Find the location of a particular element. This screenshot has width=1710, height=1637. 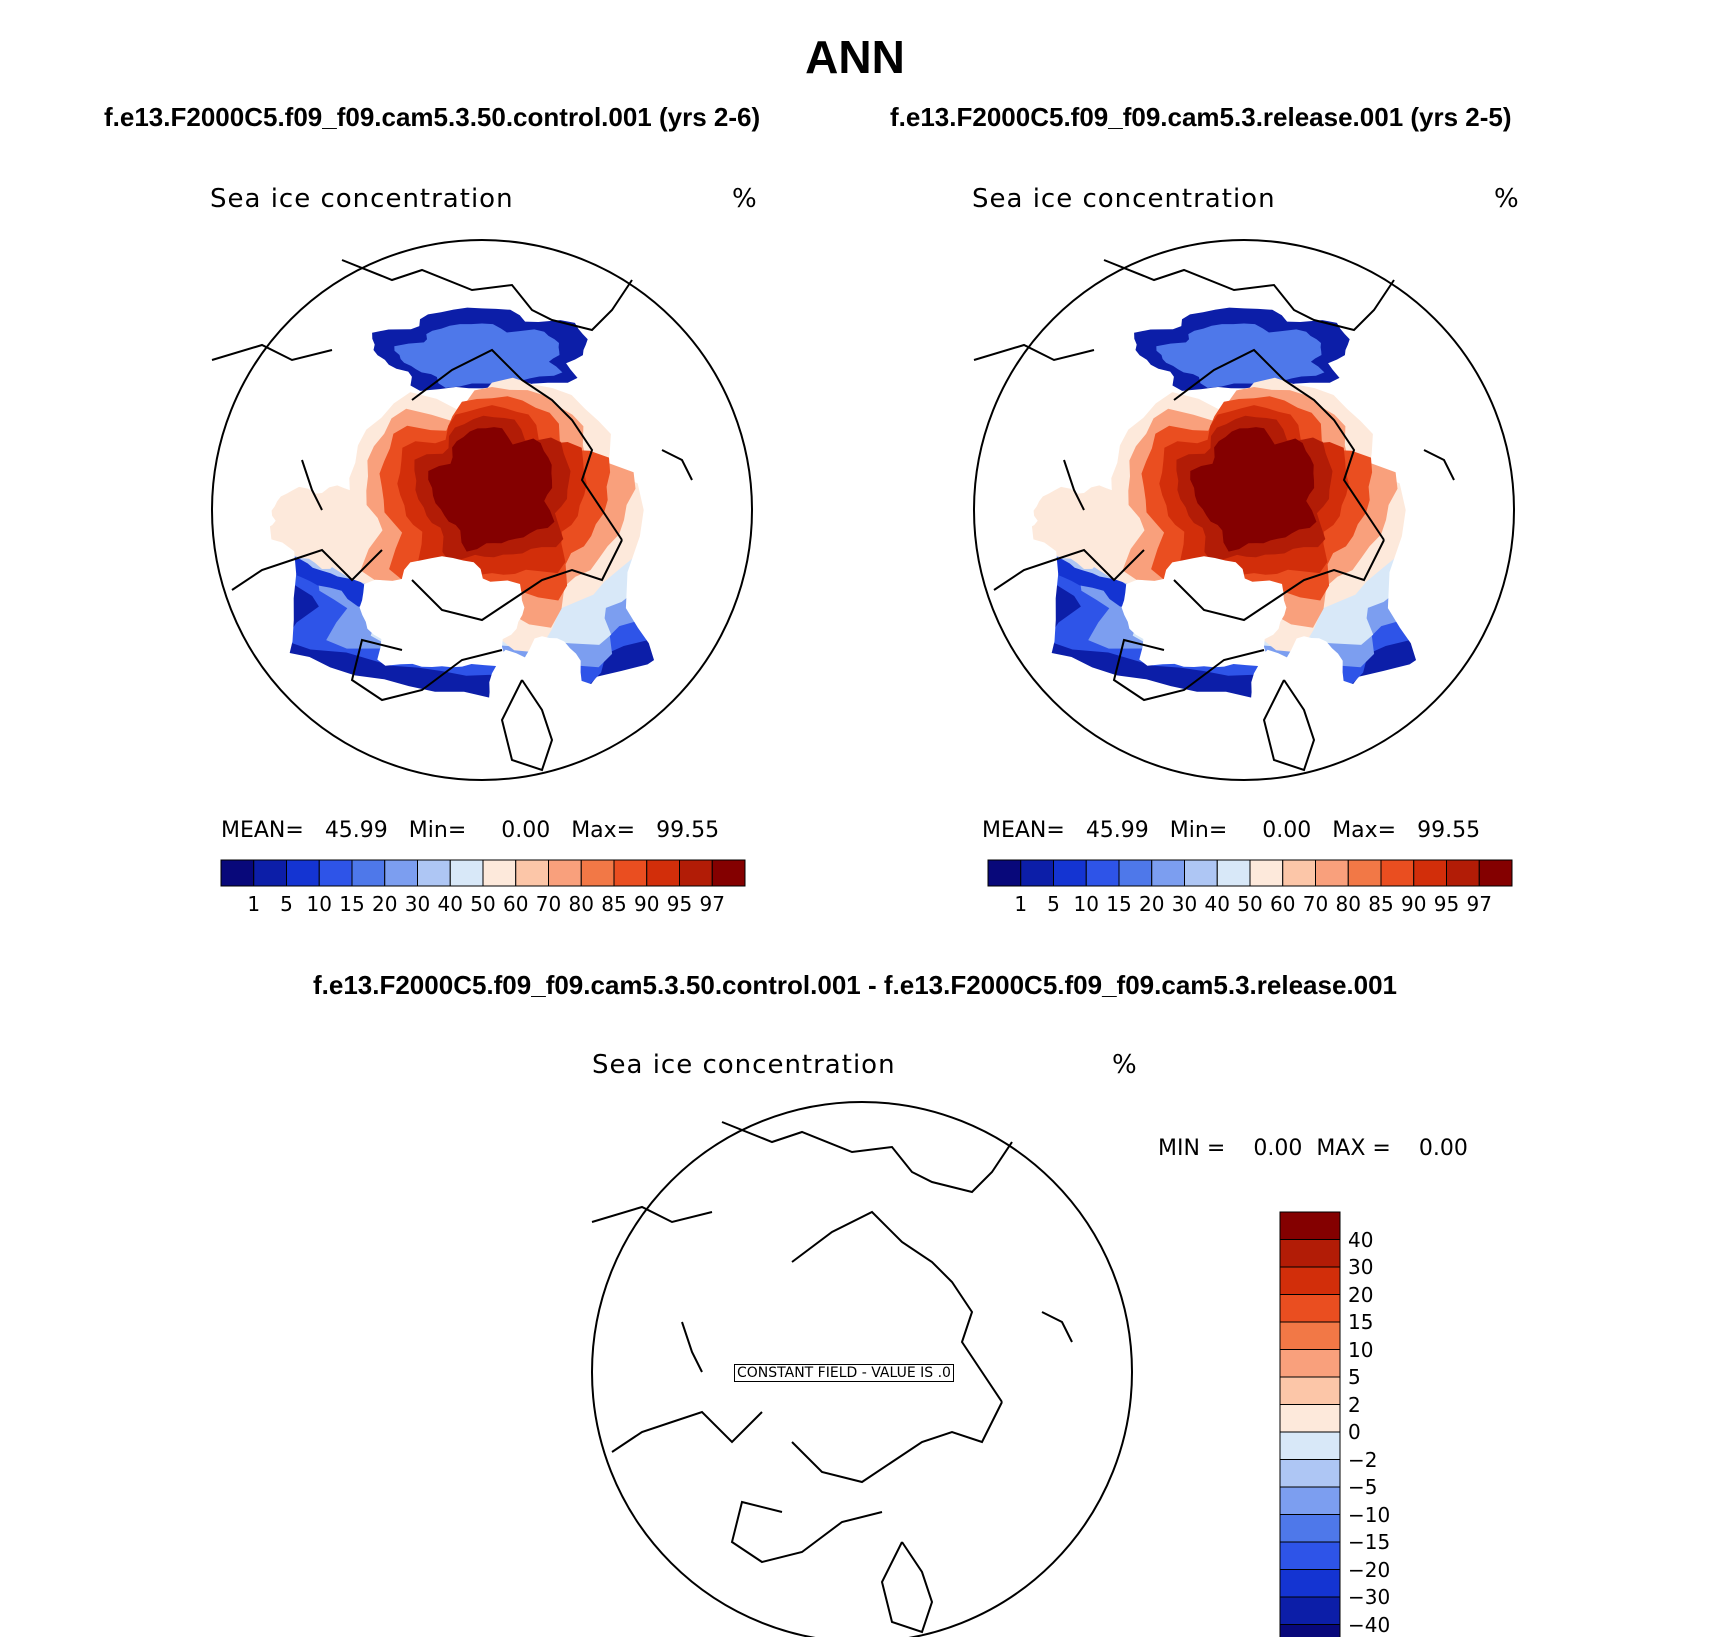

map-boundary-right is located at coordinates (1244, 510).